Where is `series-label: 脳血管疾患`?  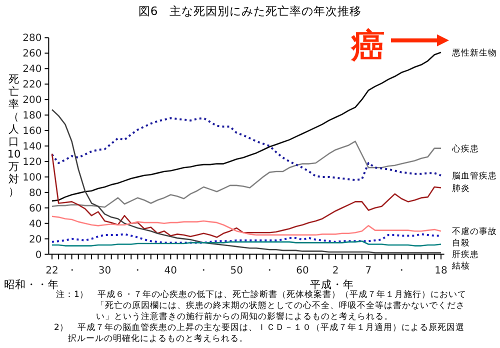
series-label: 脳血管疾患 is located at coordinates (474, 176).